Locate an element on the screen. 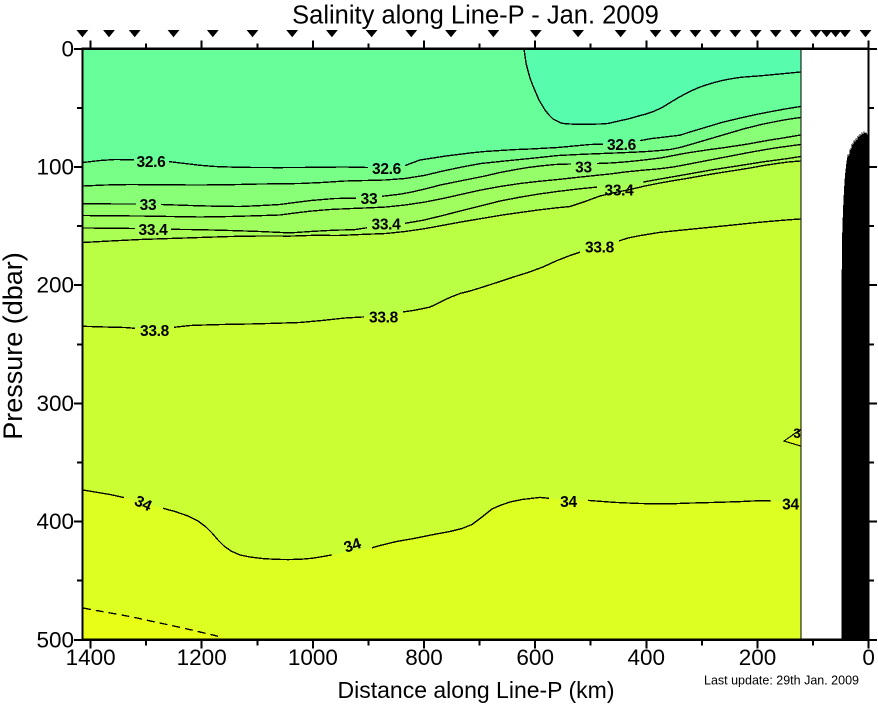 This screenshot has width=878, height=713. svg-text: 1000 is located at coordinates (313, 657).